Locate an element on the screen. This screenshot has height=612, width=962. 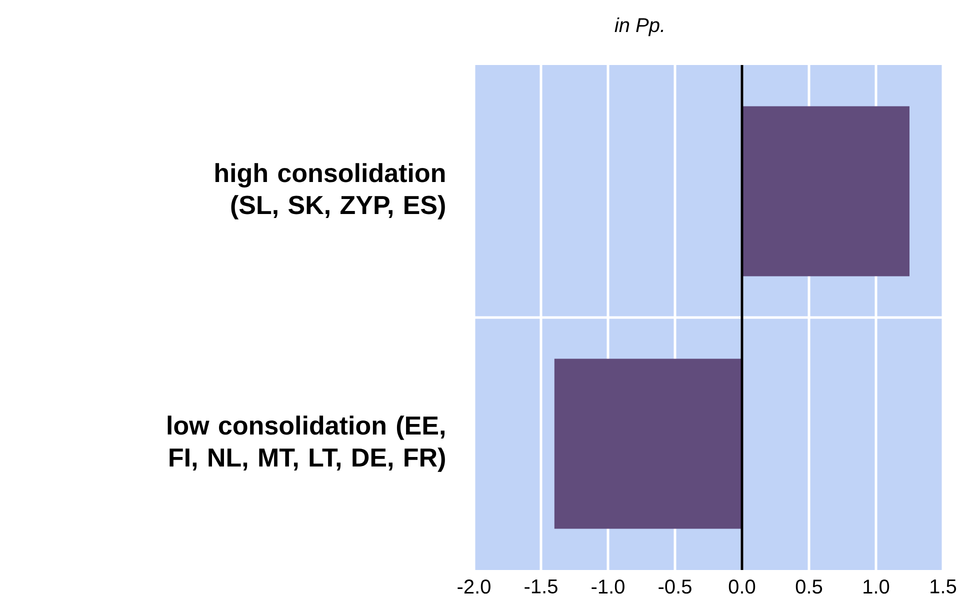
x-tick-label: 0.0 is located at coordinates (742, 587).